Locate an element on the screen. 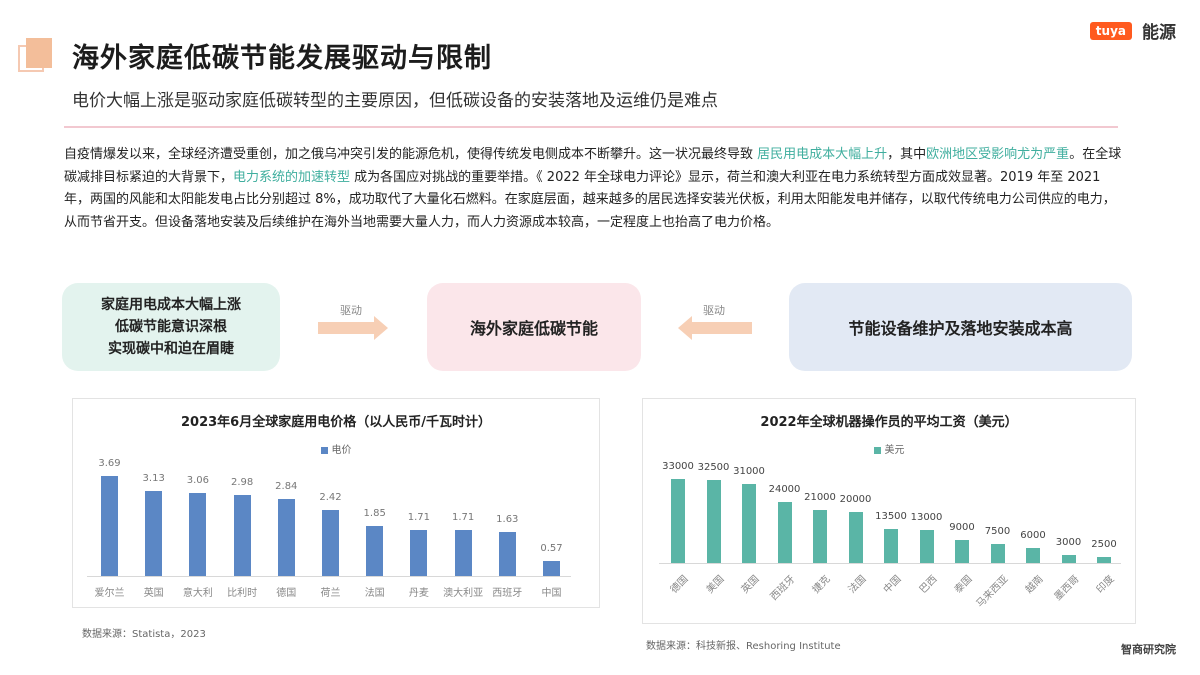  chart-legend: 美元 is located at coordinates (889, 448).